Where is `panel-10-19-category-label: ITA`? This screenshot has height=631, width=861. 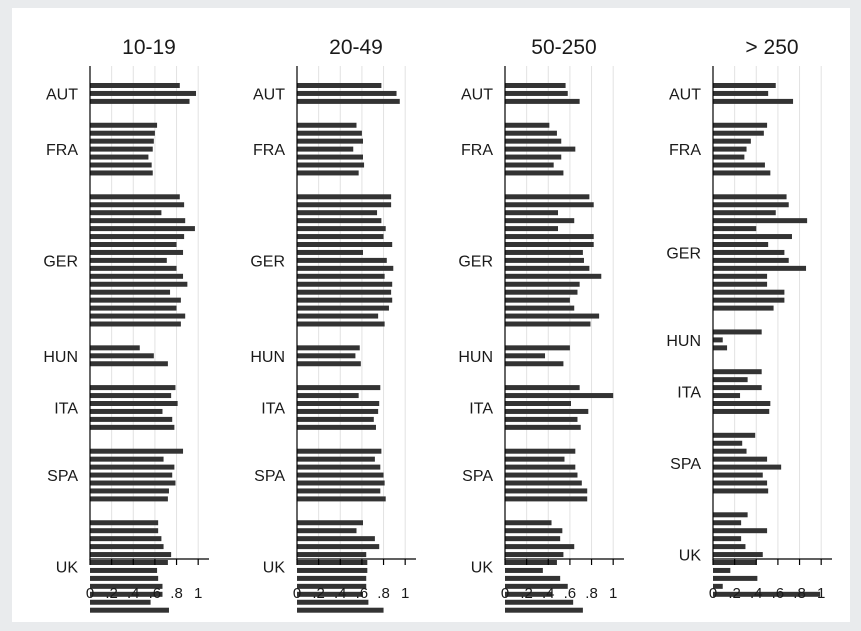
panel-10-19-category-label: ITA is located at coordinates (66, 408).